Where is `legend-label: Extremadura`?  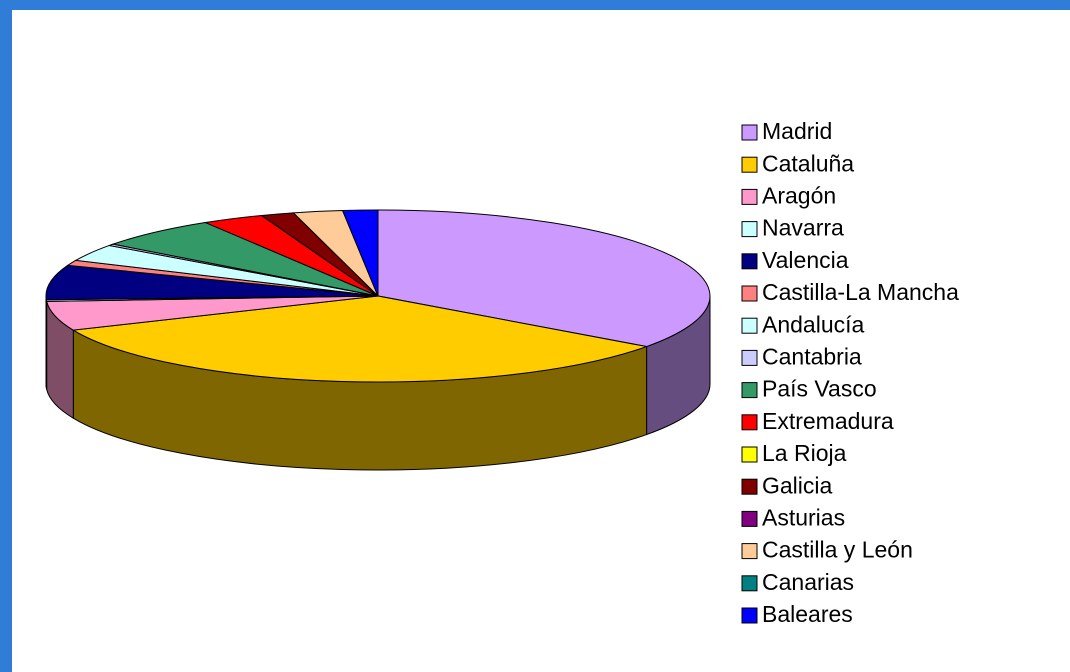
legend-label: Extremadura is located at coordinates (828, 421).